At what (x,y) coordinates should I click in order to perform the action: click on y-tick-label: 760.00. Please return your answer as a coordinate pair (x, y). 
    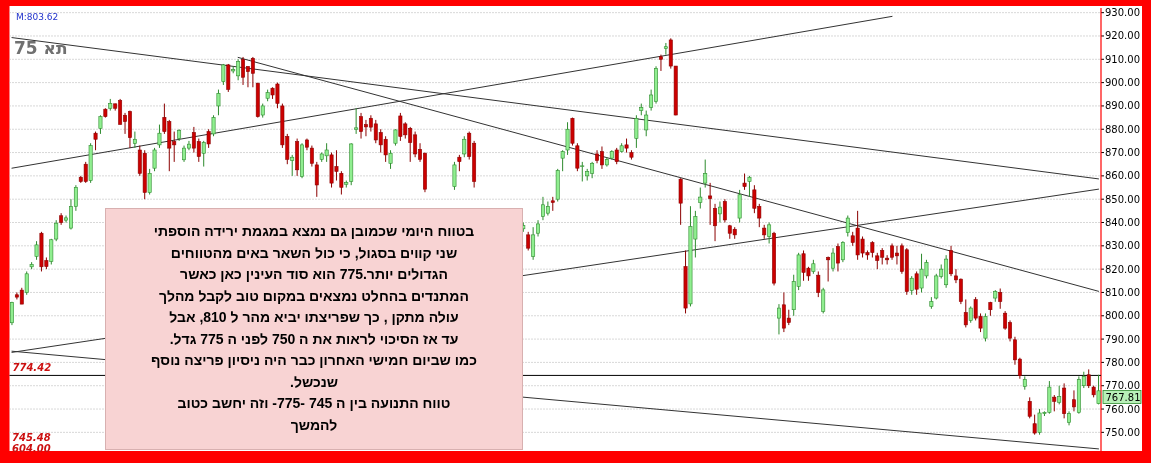
    Looking at the image, I should click on (1122, 409).